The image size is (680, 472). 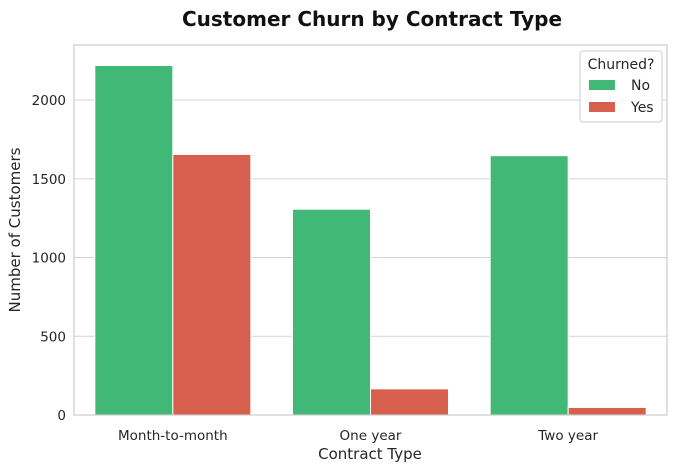 I want to click on y-tick-label-0: 0, so click(x=61, y=416).